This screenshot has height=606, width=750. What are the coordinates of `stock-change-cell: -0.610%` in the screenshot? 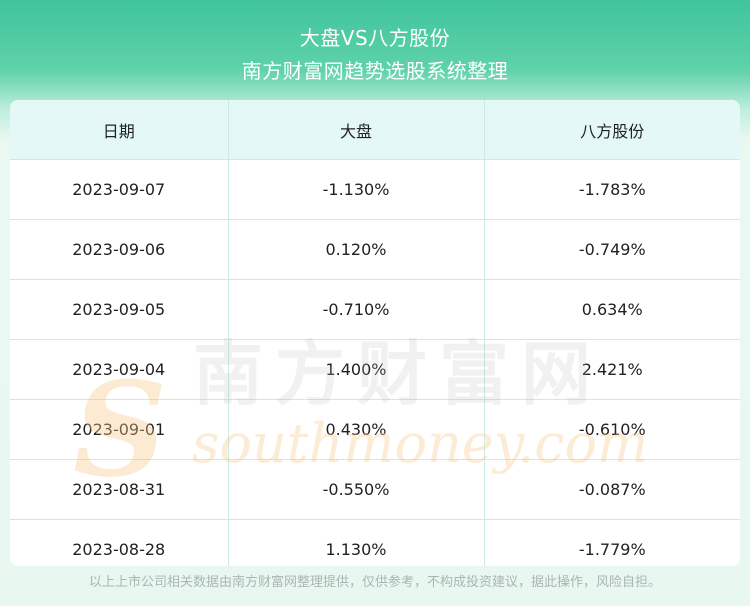 It's located at (612, 429).